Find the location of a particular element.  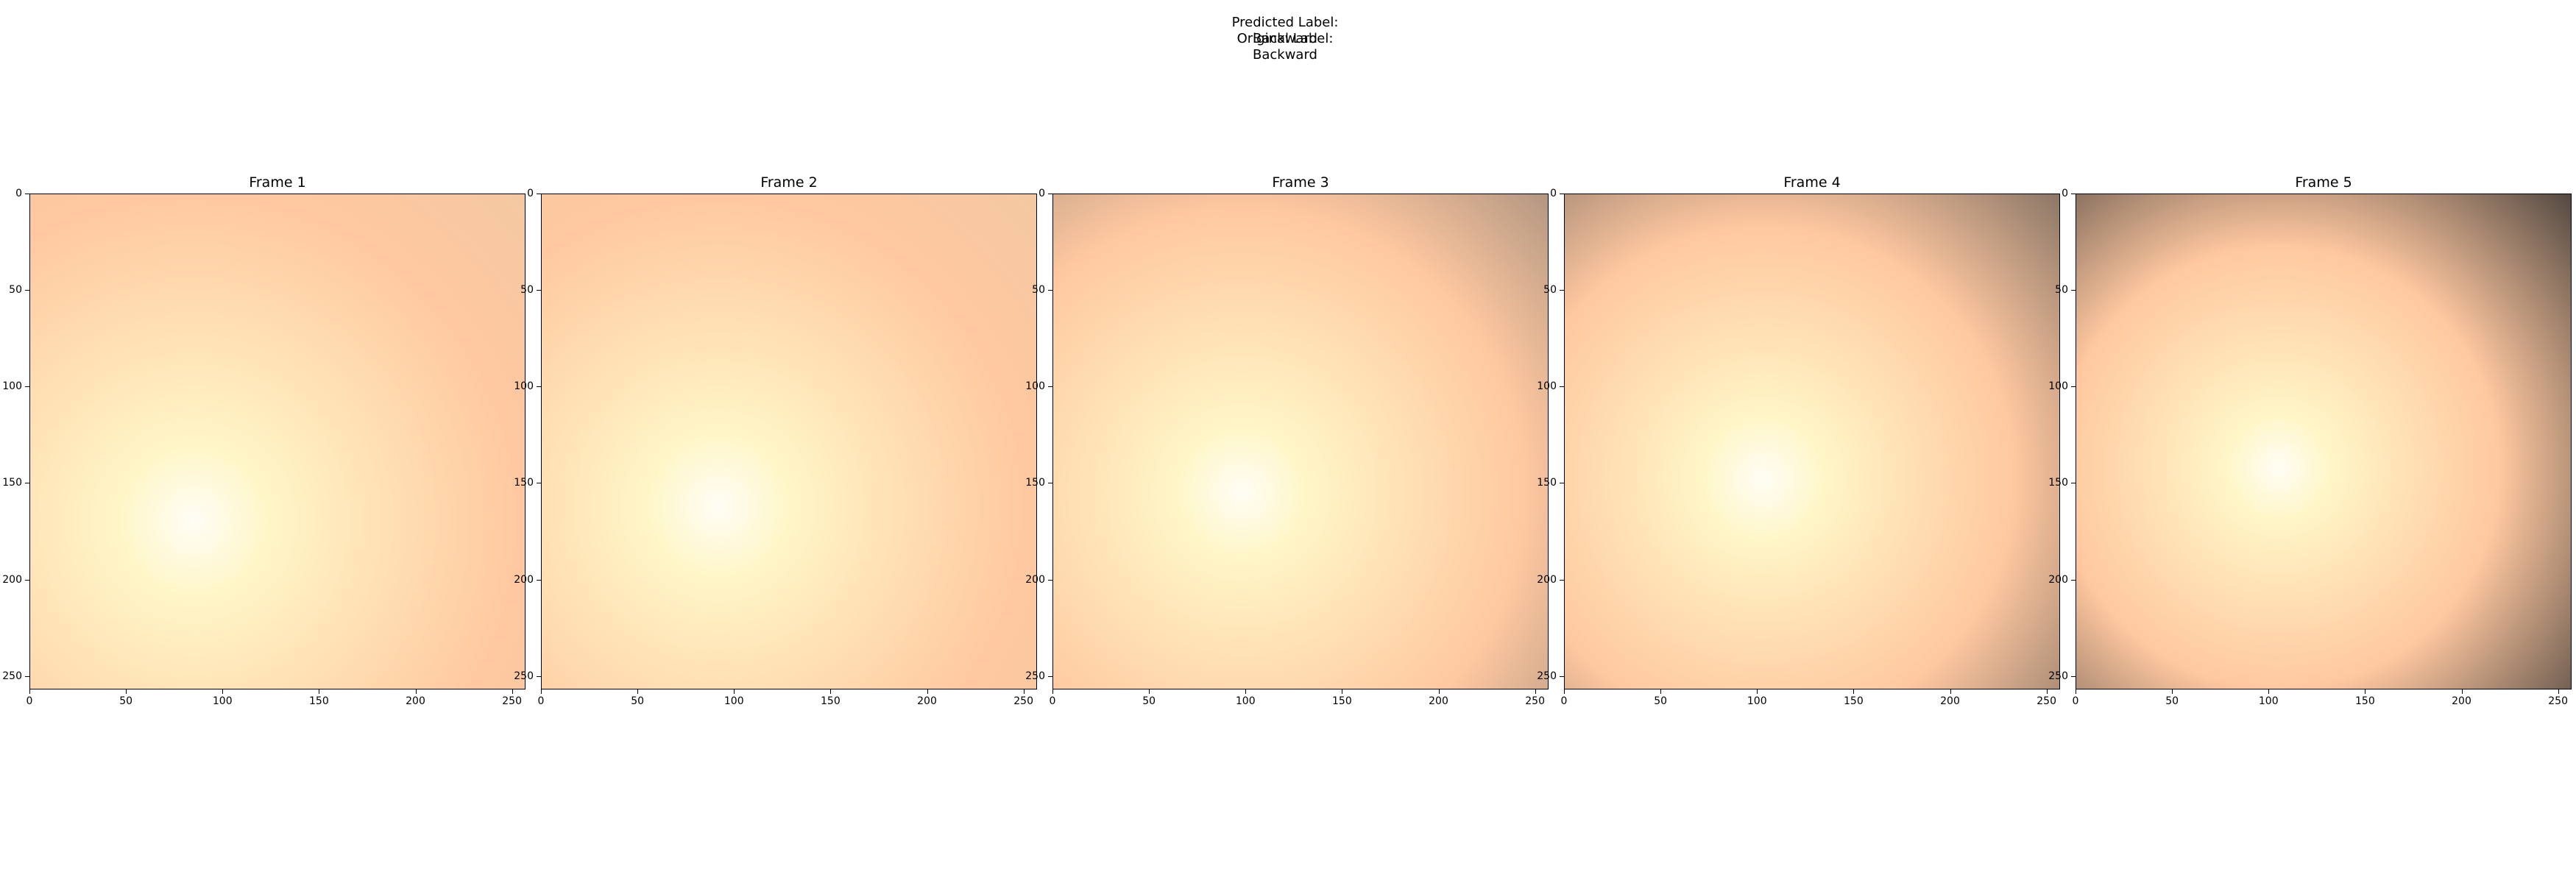

frame-title: Frame 5 is located at coordinates (2323, 182).